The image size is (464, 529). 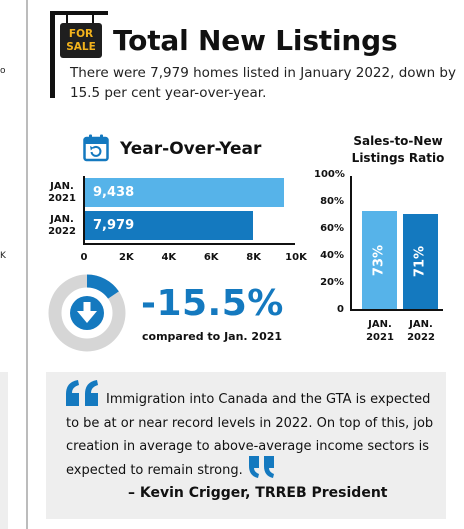 I want to click on y-tick-label: 80%, so click(x=332, y=201).